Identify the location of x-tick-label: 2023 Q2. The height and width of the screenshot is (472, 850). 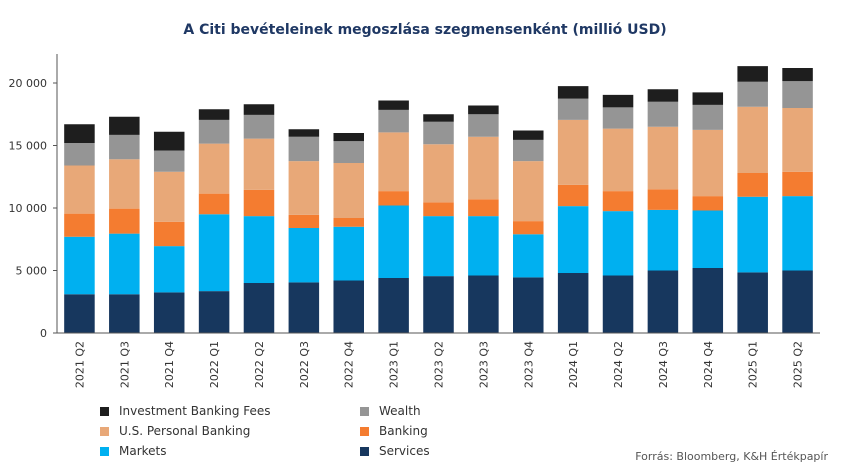
(439, 364).